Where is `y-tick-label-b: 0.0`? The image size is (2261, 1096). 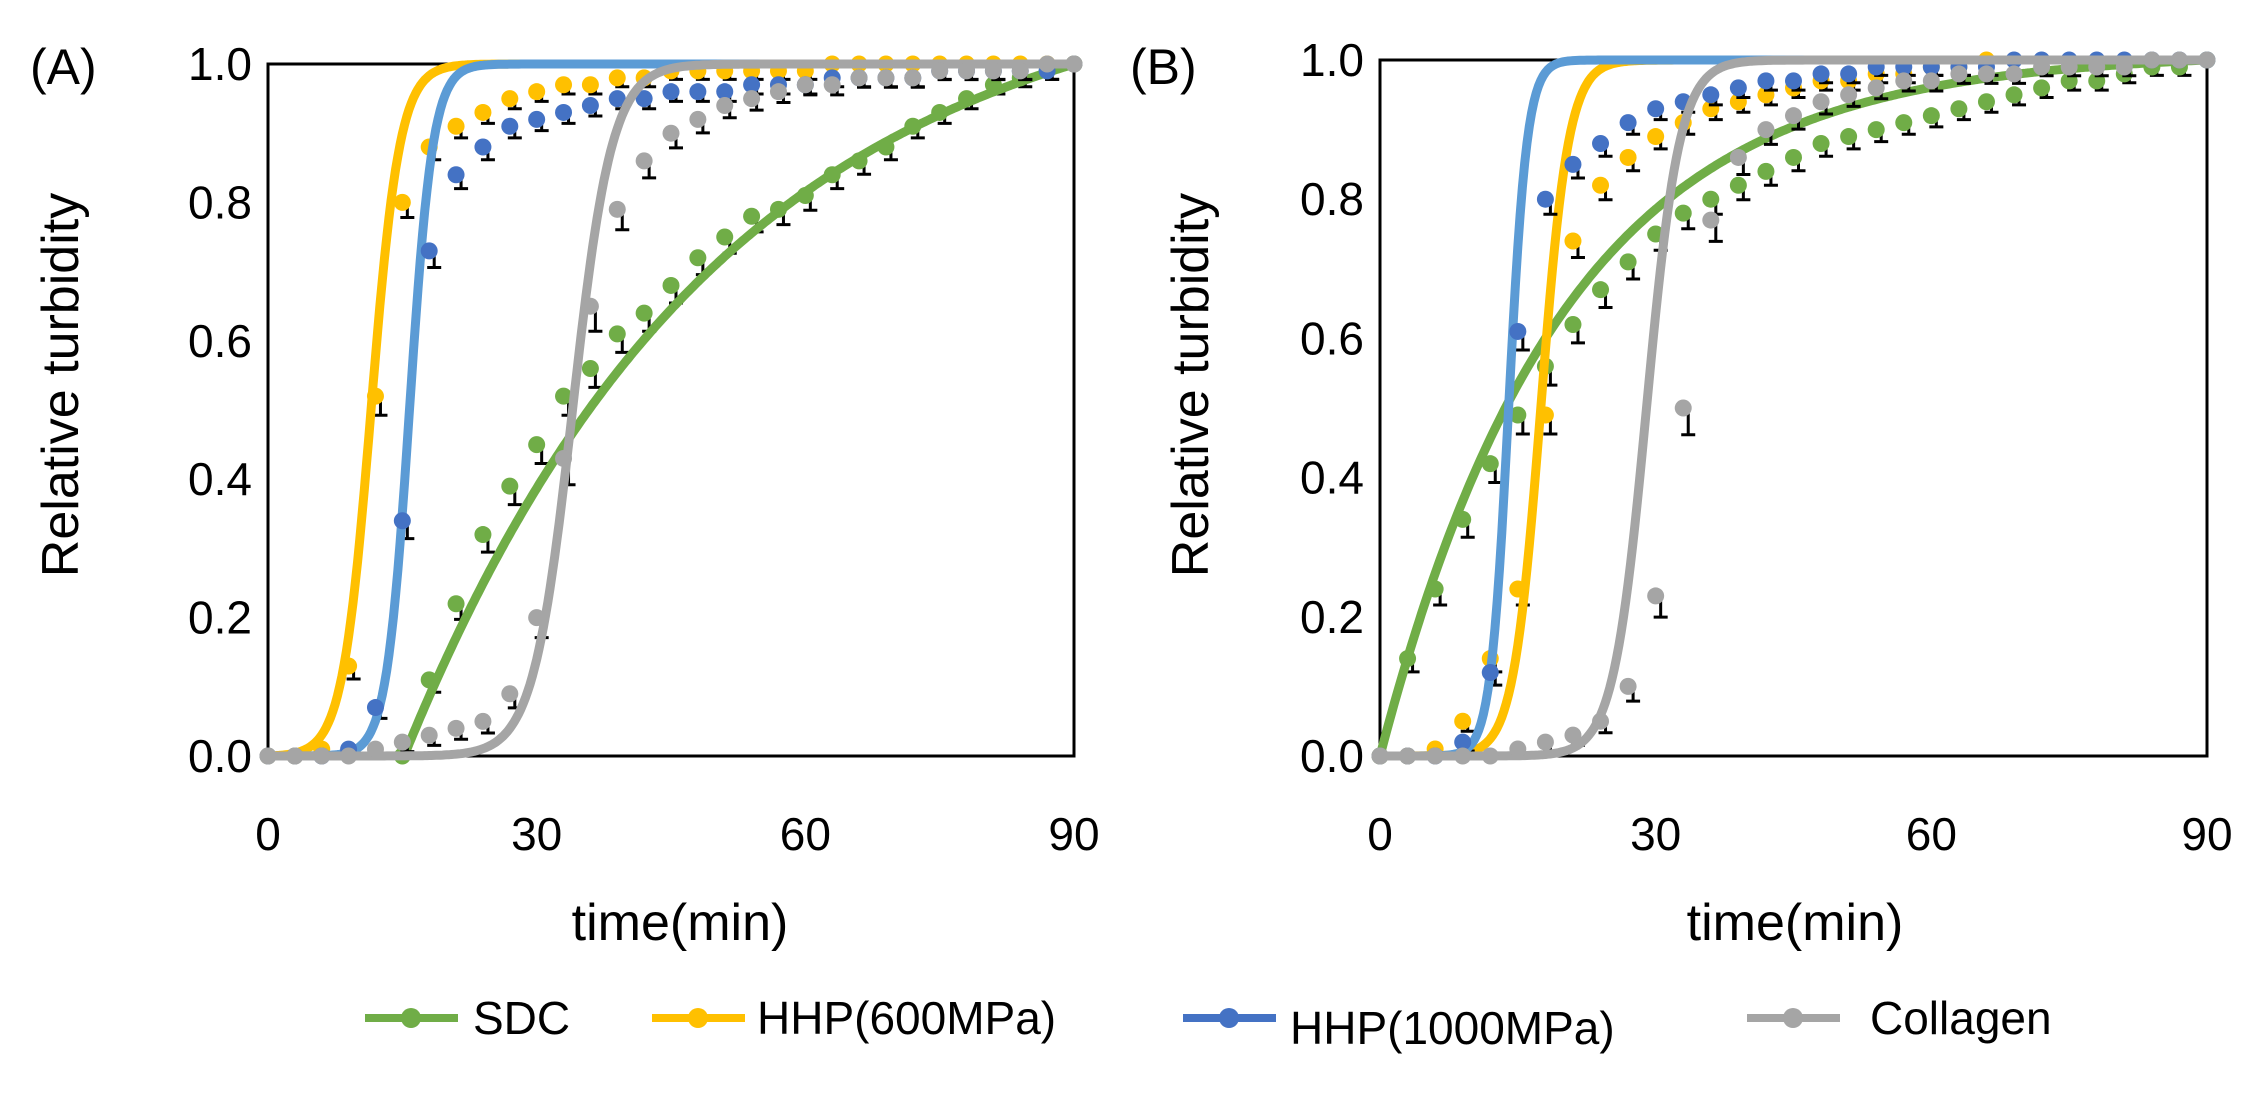
y-tick-label-b: 0.0 is located at coordinates (1332, 756).